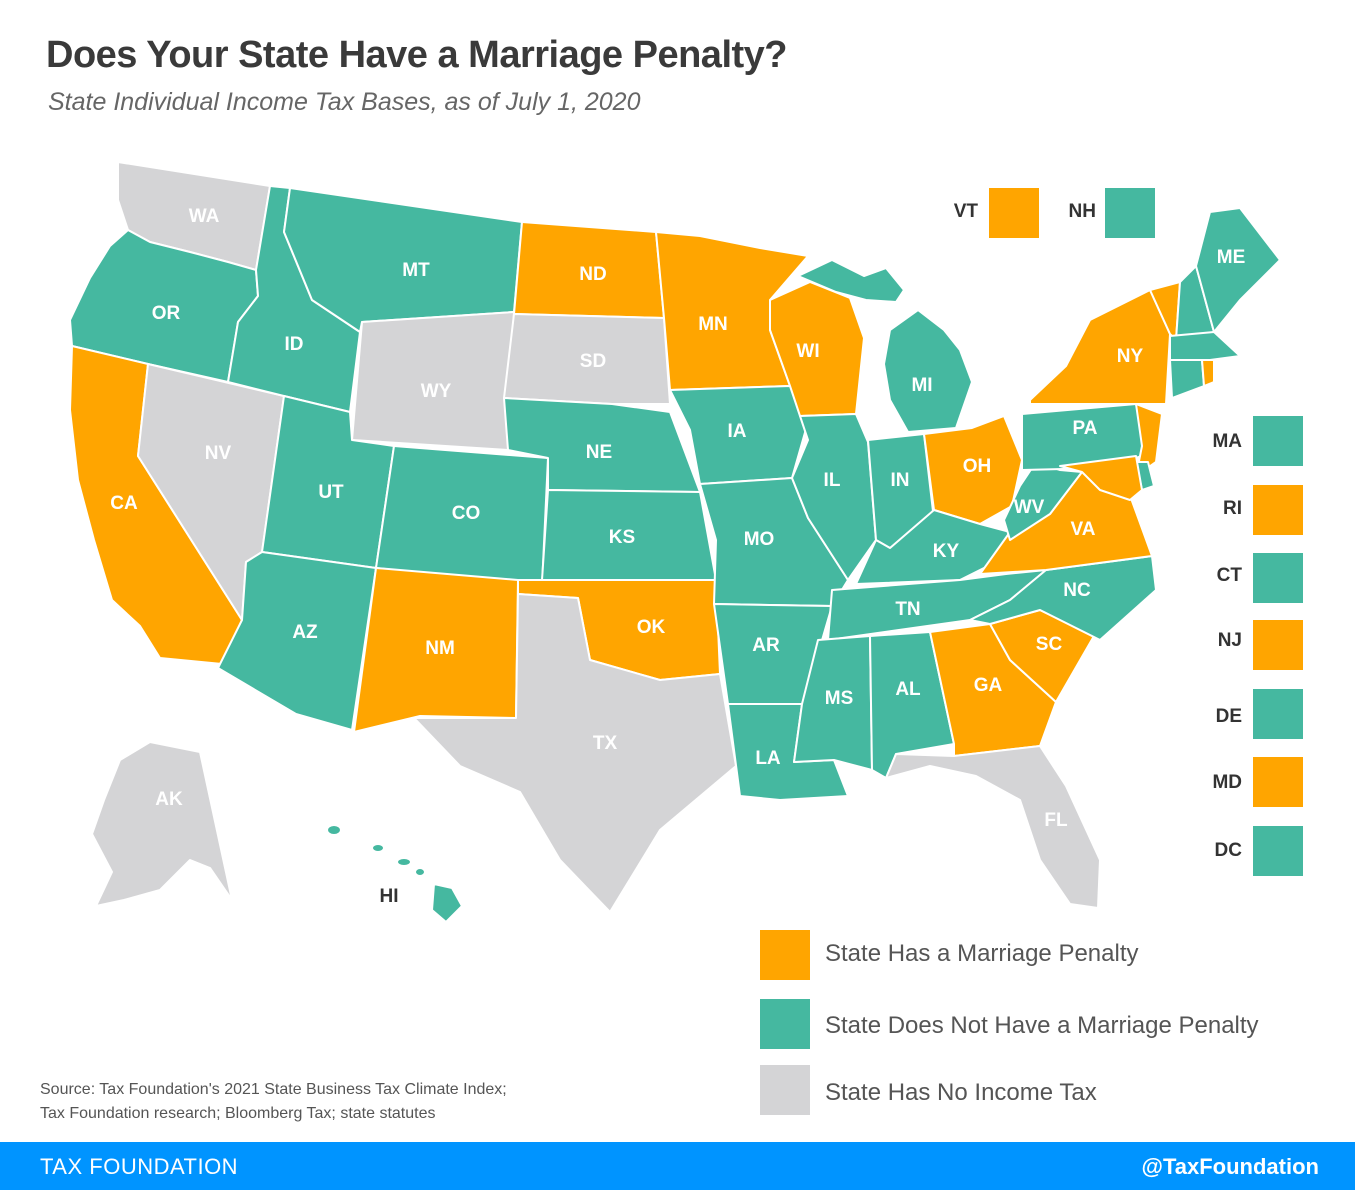 The width and height of the screenshot is (1355, 1190). Describe the element at coordinates (204, 216) in the screenshot. I see `label-WA: WA` at that location.